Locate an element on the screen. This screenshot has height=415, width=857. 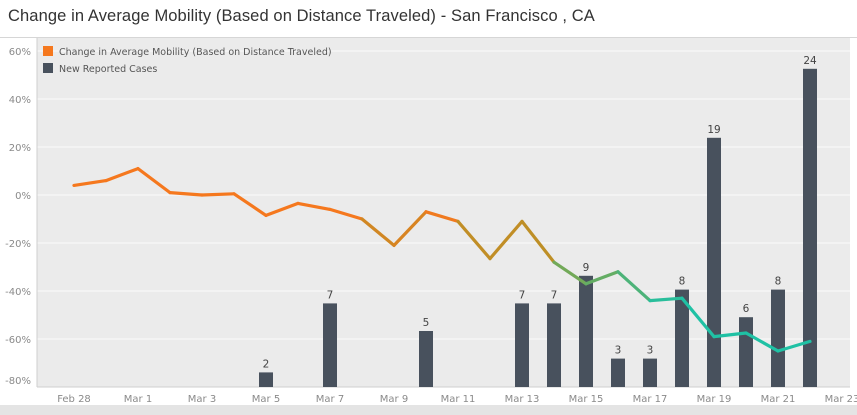
bar-data-label: 2 is located at coordinates (266, 364).